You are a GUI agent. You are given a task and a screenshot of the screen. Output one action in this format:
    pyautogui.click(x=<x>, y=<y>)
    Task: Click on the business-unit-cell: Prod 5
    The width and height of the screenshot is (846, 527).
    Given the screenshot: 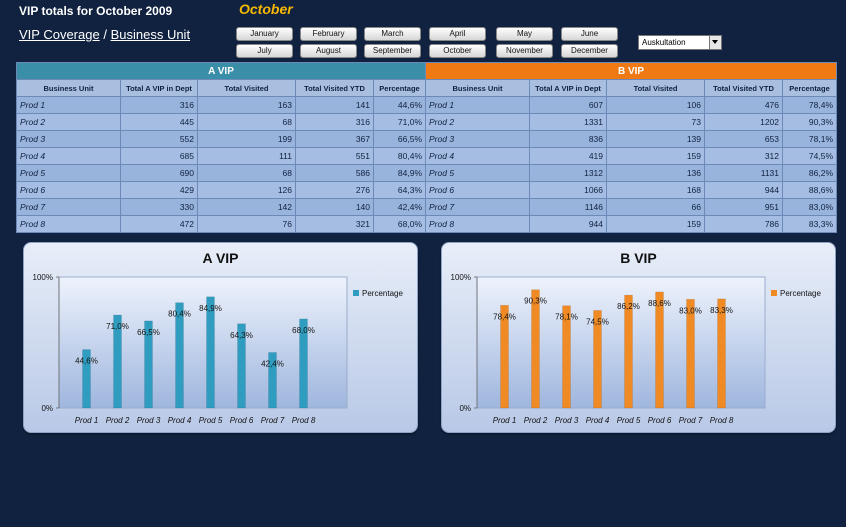 What is the action you would take?
    pyautogui.click(x=68, y=173)
    